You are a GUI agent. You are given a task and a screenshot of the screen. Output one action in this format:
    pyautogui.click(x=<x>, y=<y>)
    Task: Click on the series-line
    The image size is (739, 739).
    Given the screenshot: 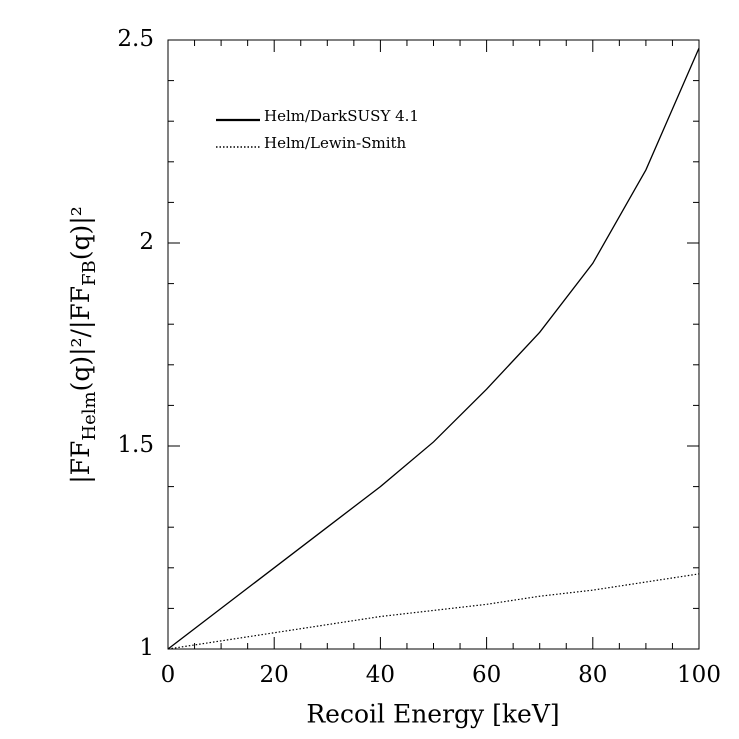 What is the action you would take?
    pyautogui.click(x=433, y=611)
    